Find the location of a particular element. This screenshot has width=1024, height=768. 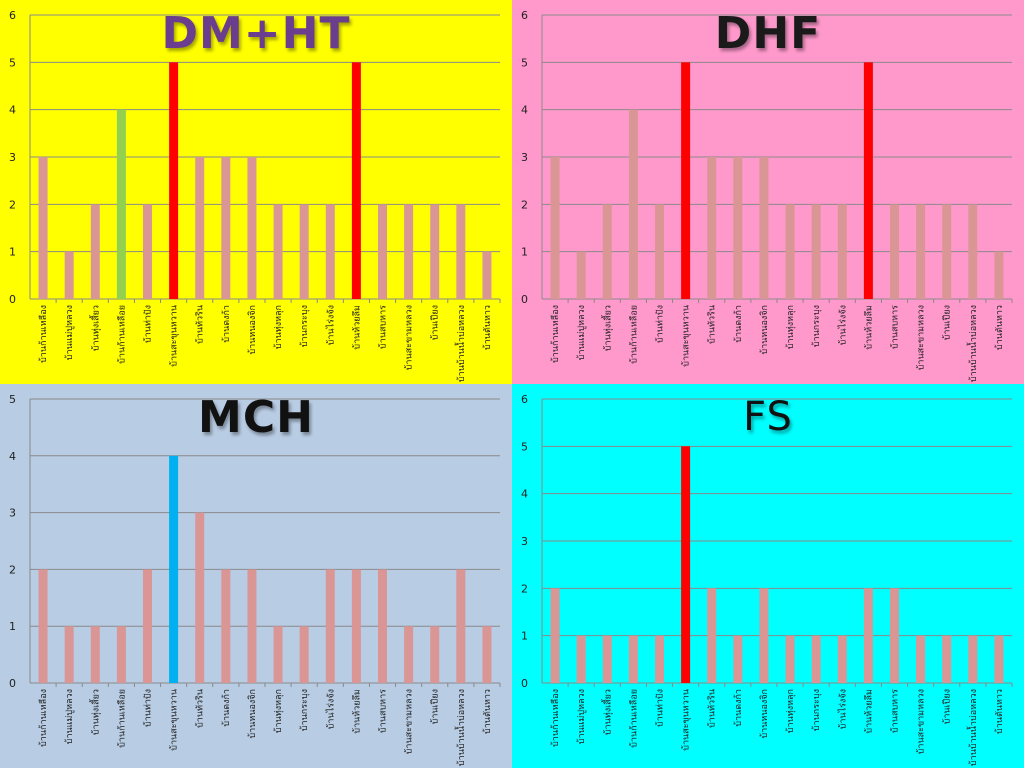

x-tick-label: บ้านบ้านน้ำบ่อหลวง is located at coordinates (460, 343).